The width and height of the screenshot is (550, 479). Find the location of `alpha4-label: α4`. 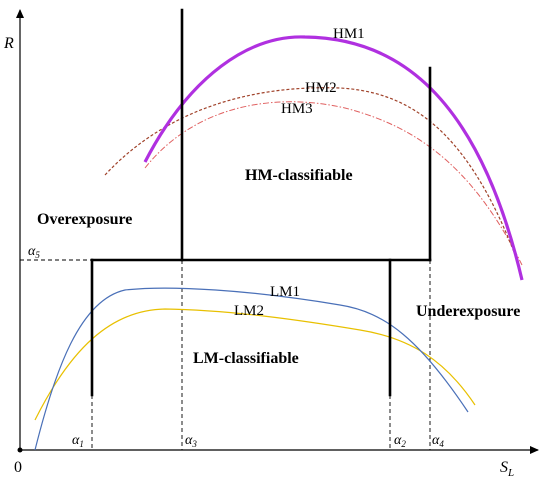

alpha4-label: α4 is located at coordinates (438, 441).